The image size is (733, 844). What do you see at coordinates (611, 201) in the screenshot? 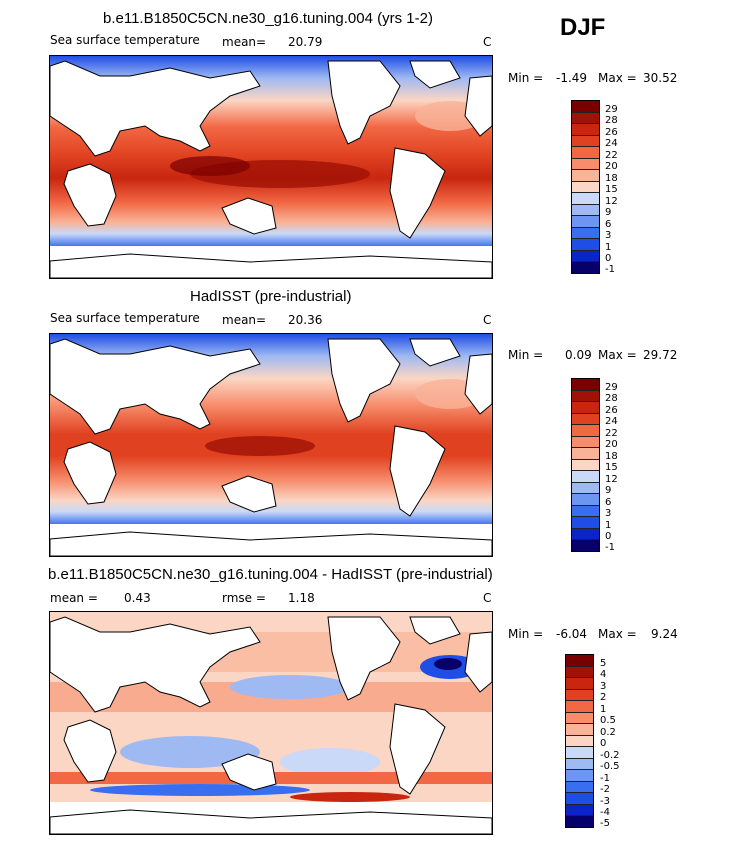
I see `colorbar-tick: 12` at bounding box center [611, 201].